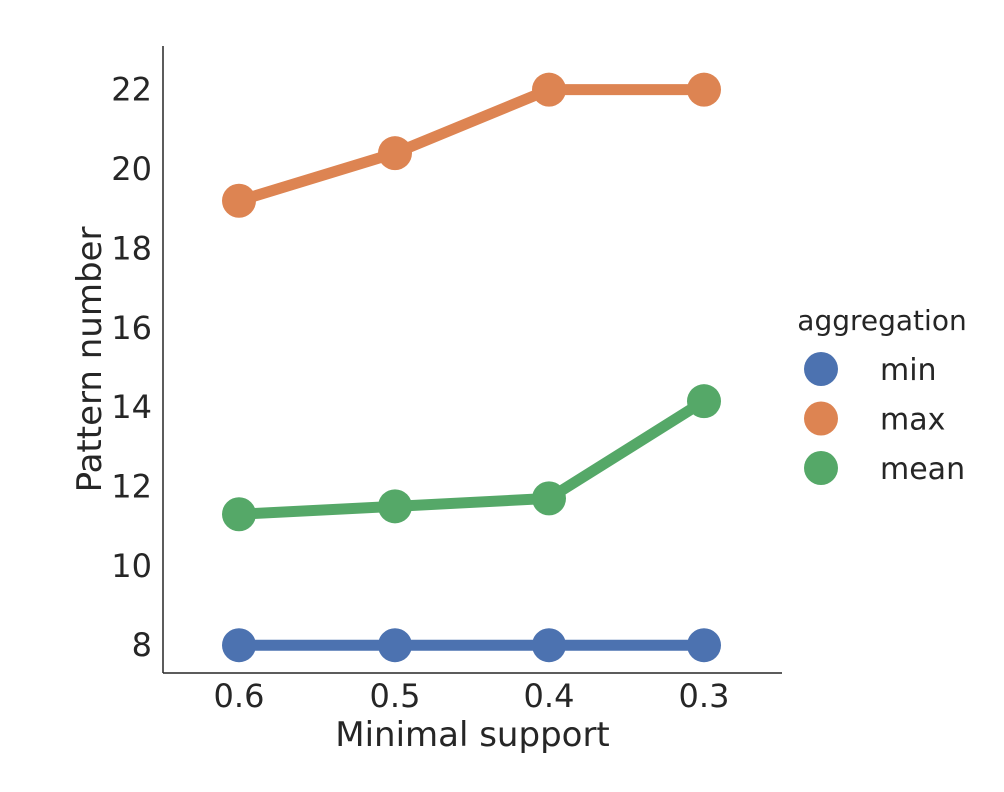 Image resolution: width=1004 pixels, height=792 pixels. Describe the element at coordinates (549, 696) in the screenshot. I see `x-tick-label: 0.4` at that location.